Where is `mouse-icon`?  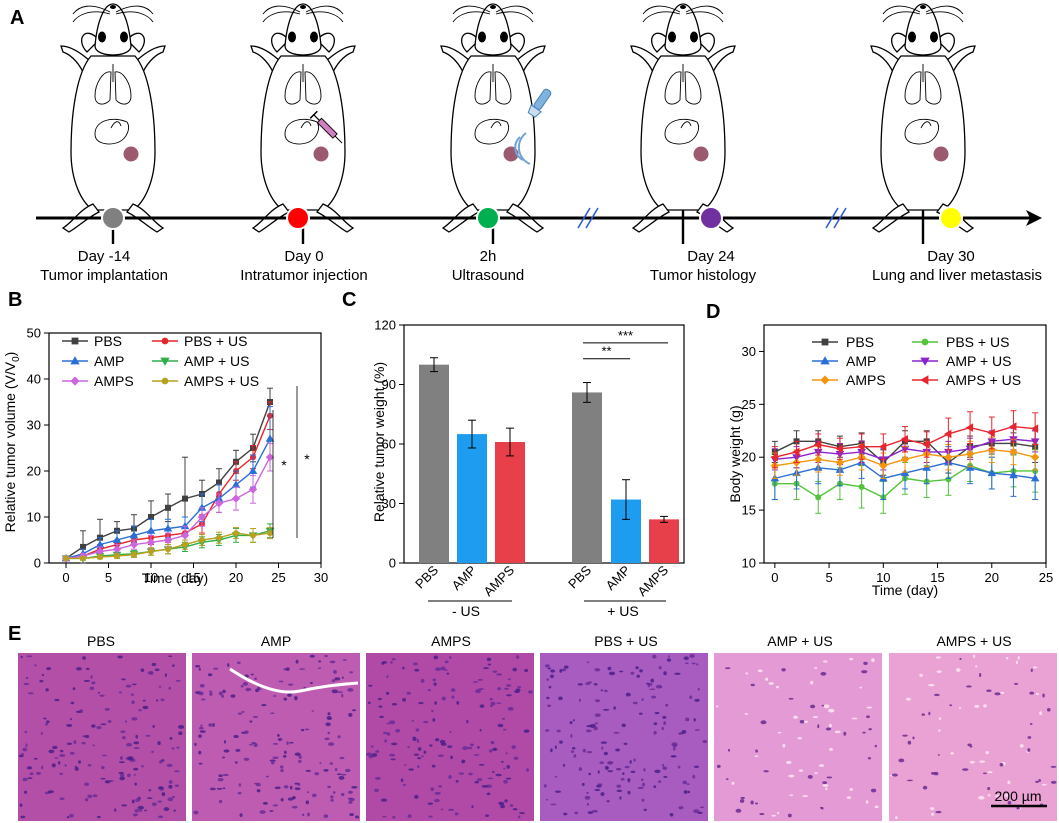
mouse-icon is located at coordinates (683, 124).